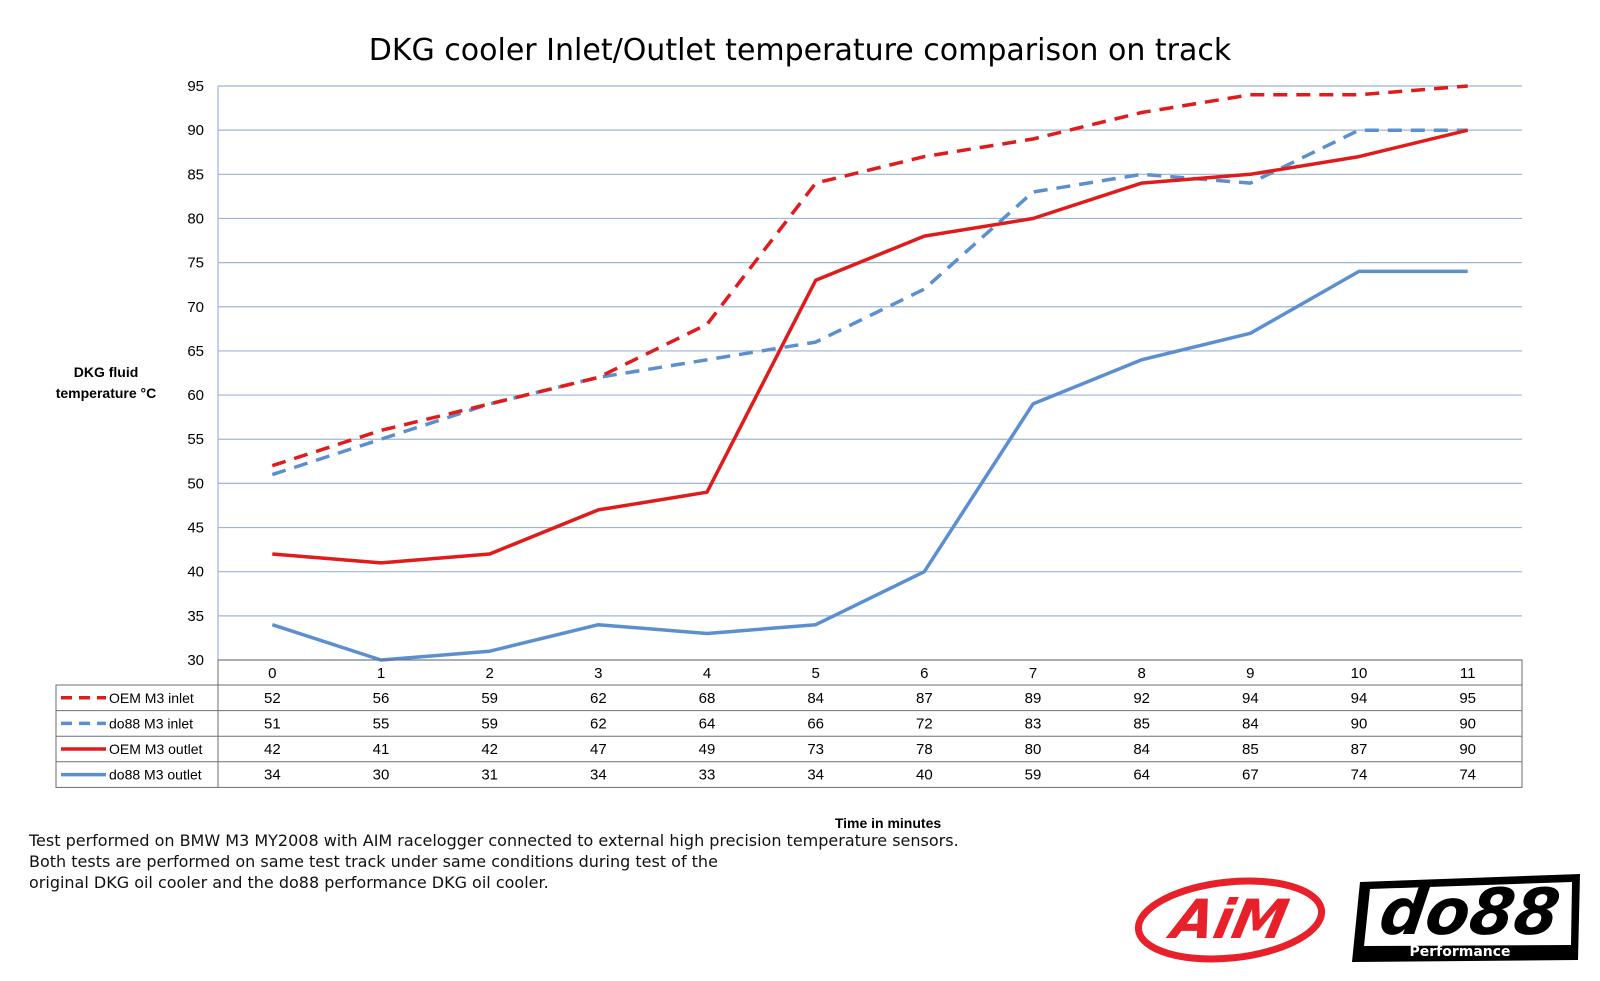  I want to click on y-tick-label: 30, so click(195, 660).